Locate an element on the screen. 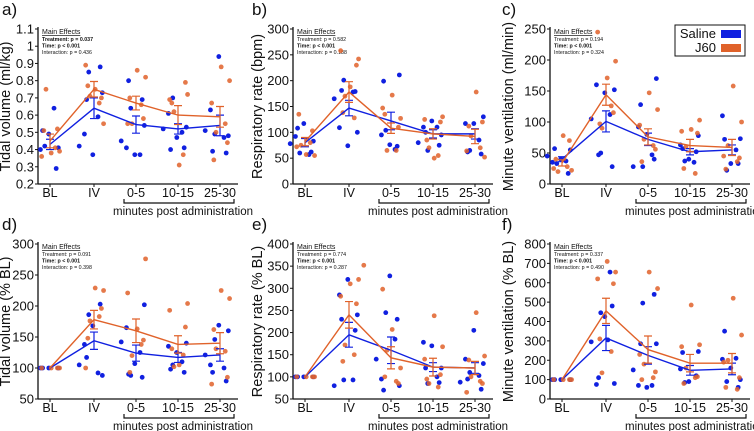 This screenshot has height=431, width=754. stats-line: Time: p < 0.001 is located at coordinates (573, 47).